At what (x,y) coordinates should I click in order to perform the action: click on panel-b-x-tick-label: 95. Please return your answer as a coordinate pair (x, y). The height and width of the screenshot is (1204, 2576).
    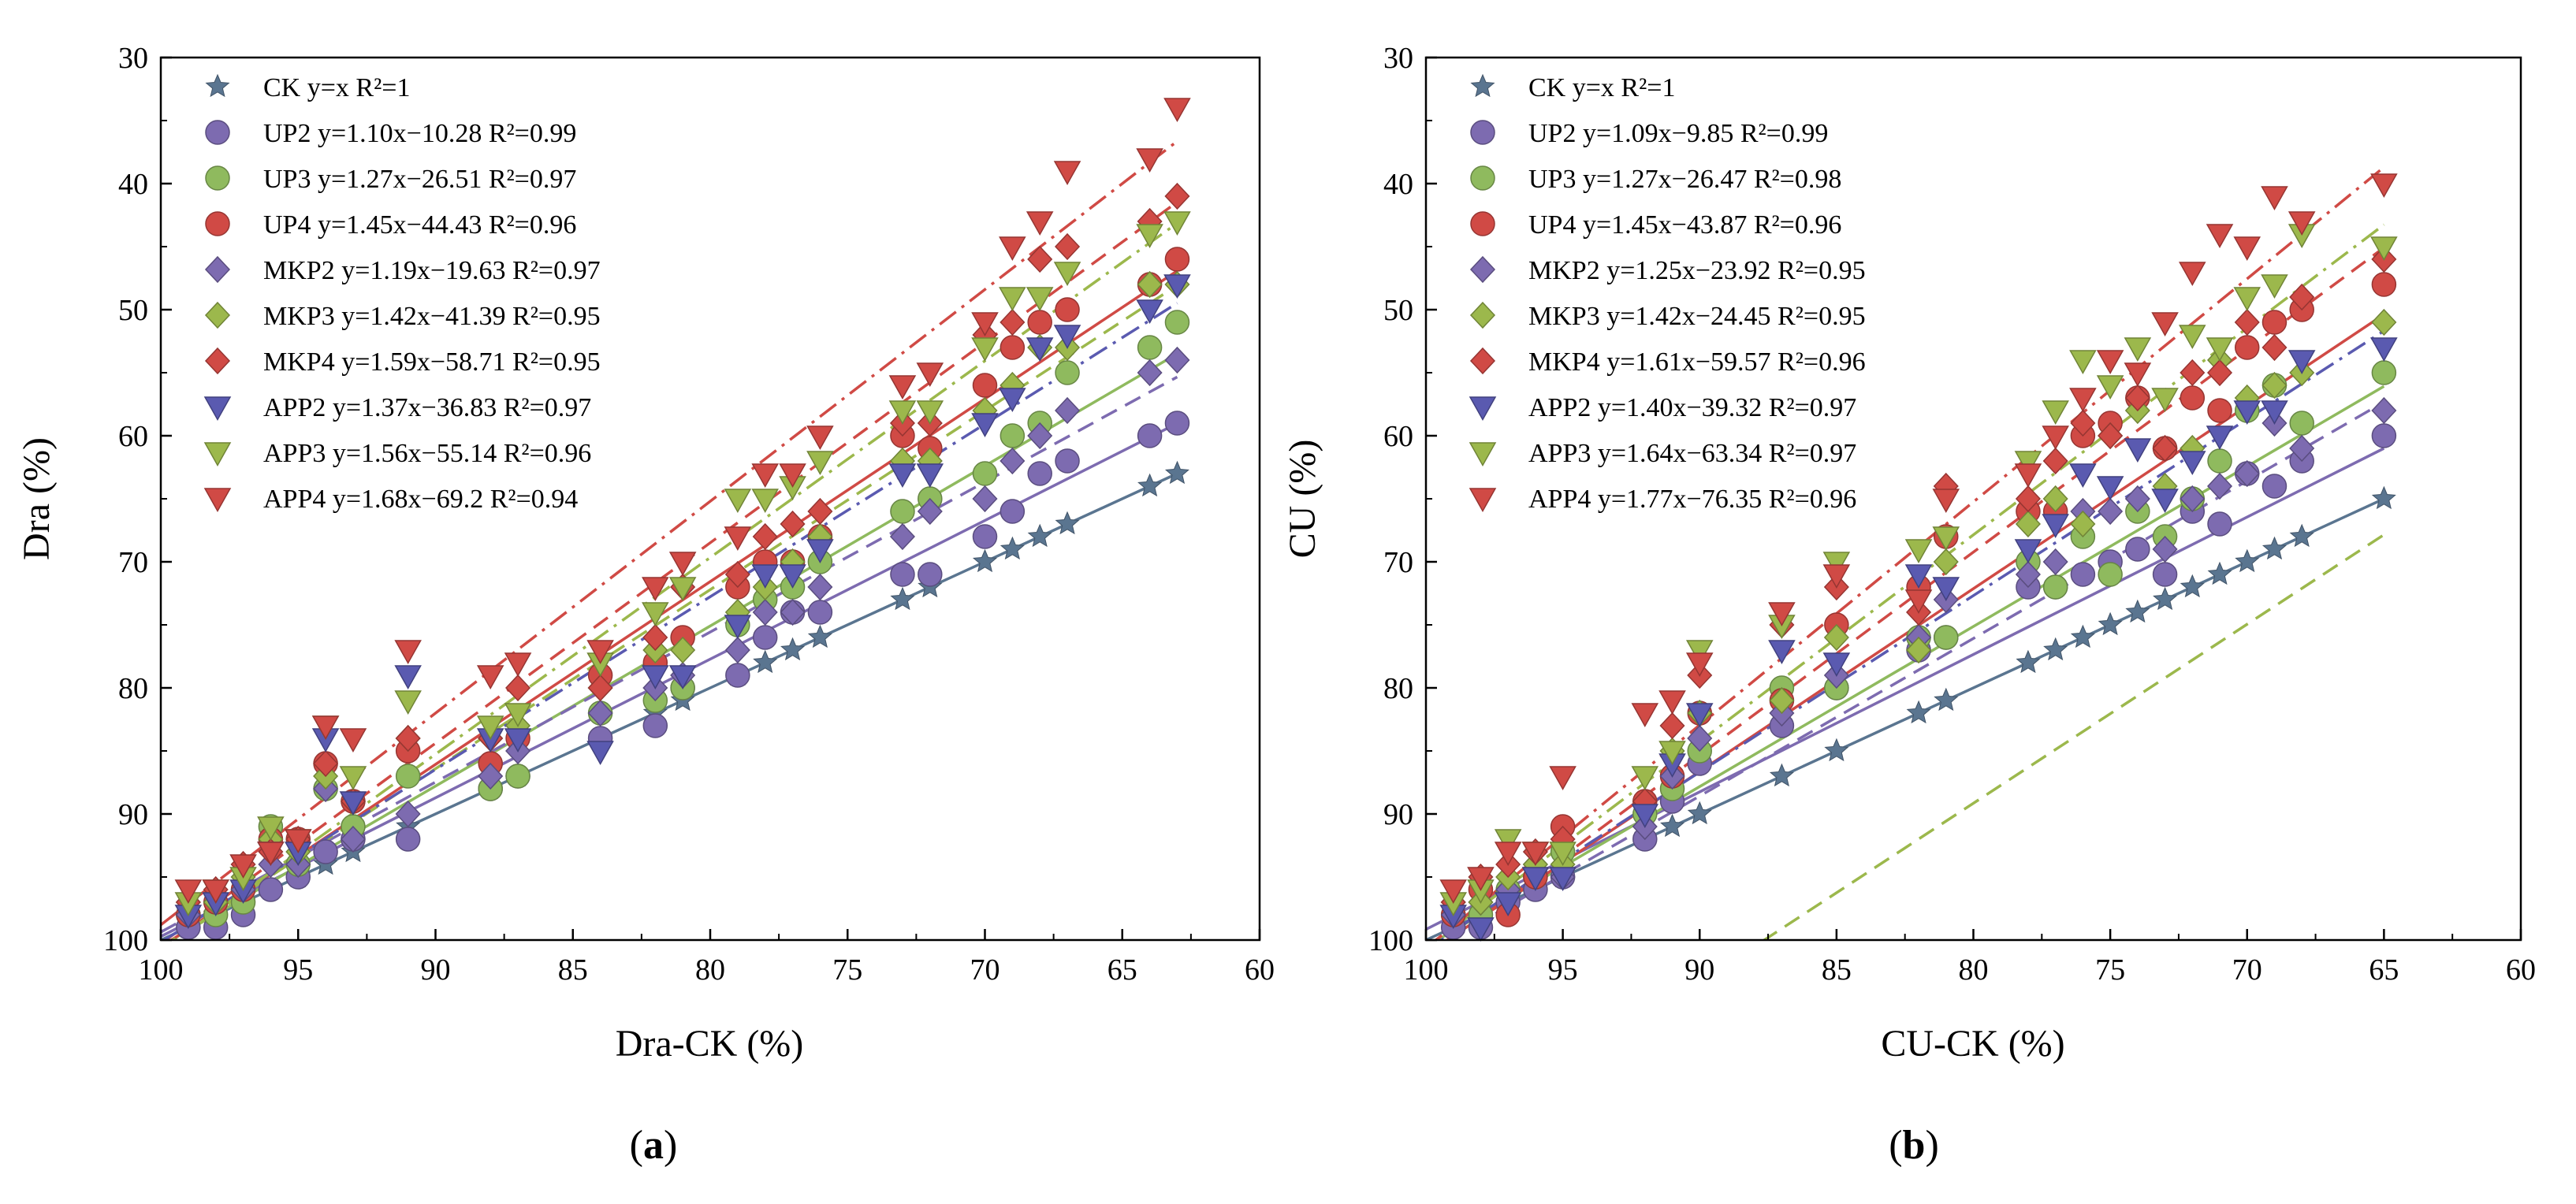
    Looking at the image, I should click on (1563, 970).